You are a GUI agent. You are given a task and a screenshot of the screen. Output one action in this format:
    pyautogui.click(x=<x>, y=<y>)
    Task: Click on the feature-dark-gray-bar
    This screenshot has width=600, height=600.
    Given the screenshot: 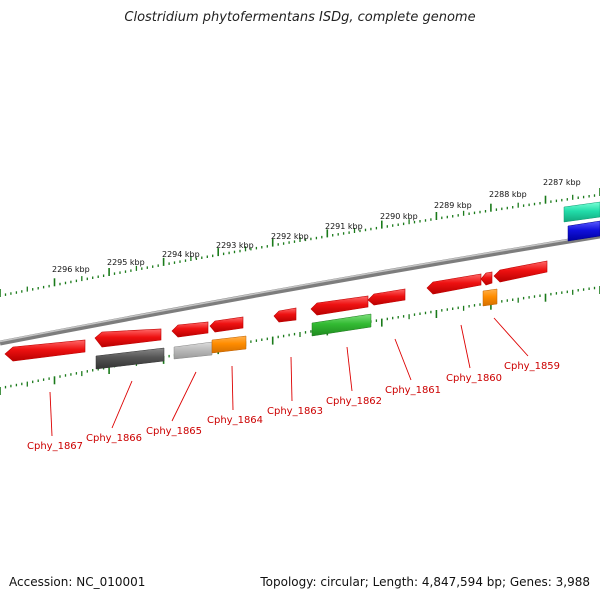 What is the action you would take?
    pyautogui.click(x=130, y=358)
    